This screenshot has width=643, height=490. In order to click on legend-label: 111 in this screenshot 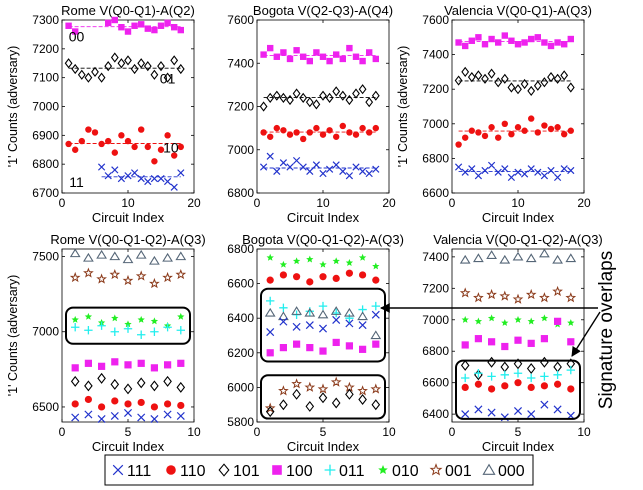, I will do `click(139, 471)`.